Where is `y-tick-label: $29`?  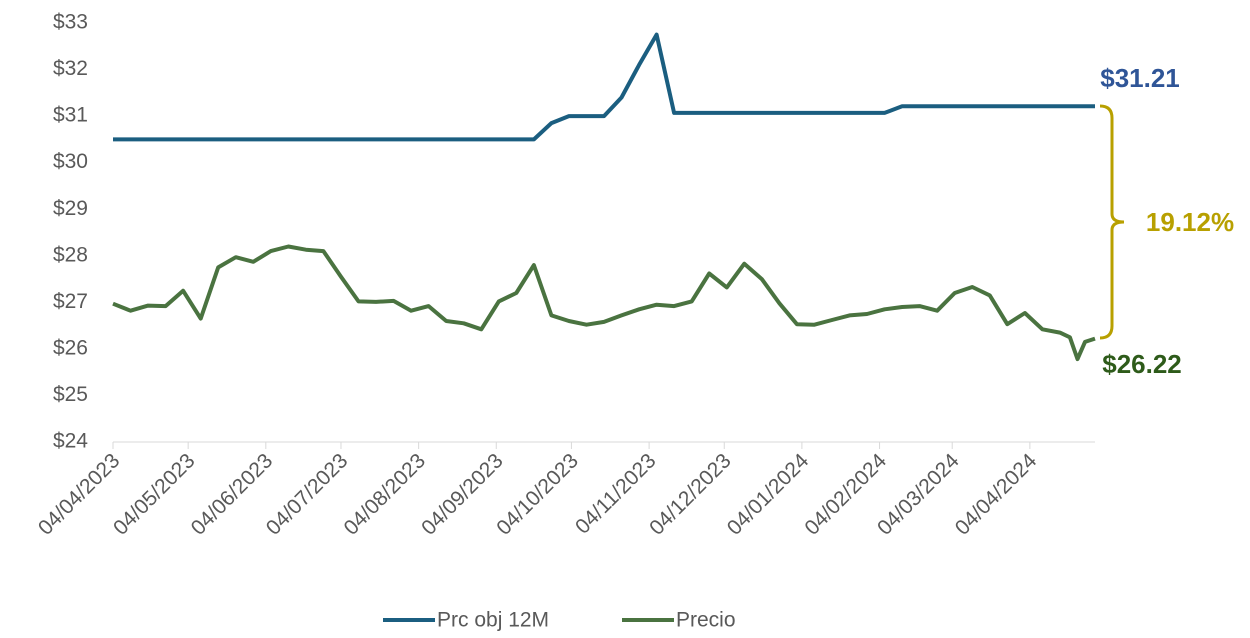
y-tick-label: $29 is located at coordinates (70, 208).